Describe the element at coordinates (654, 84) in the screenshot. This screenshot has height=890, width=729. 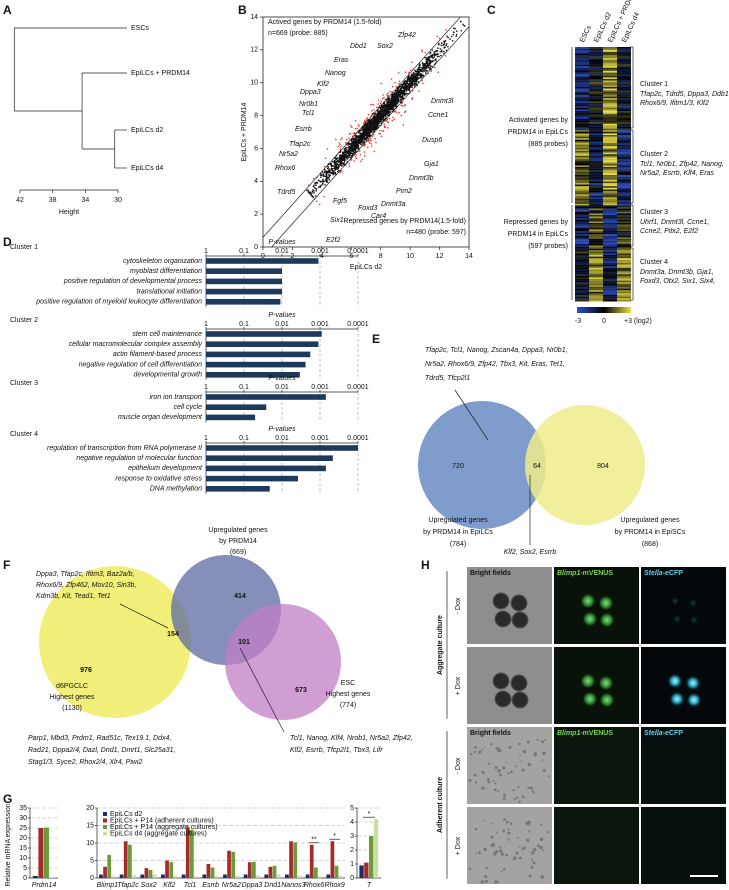
I see `cluster-name: Cluster 1` at that location.